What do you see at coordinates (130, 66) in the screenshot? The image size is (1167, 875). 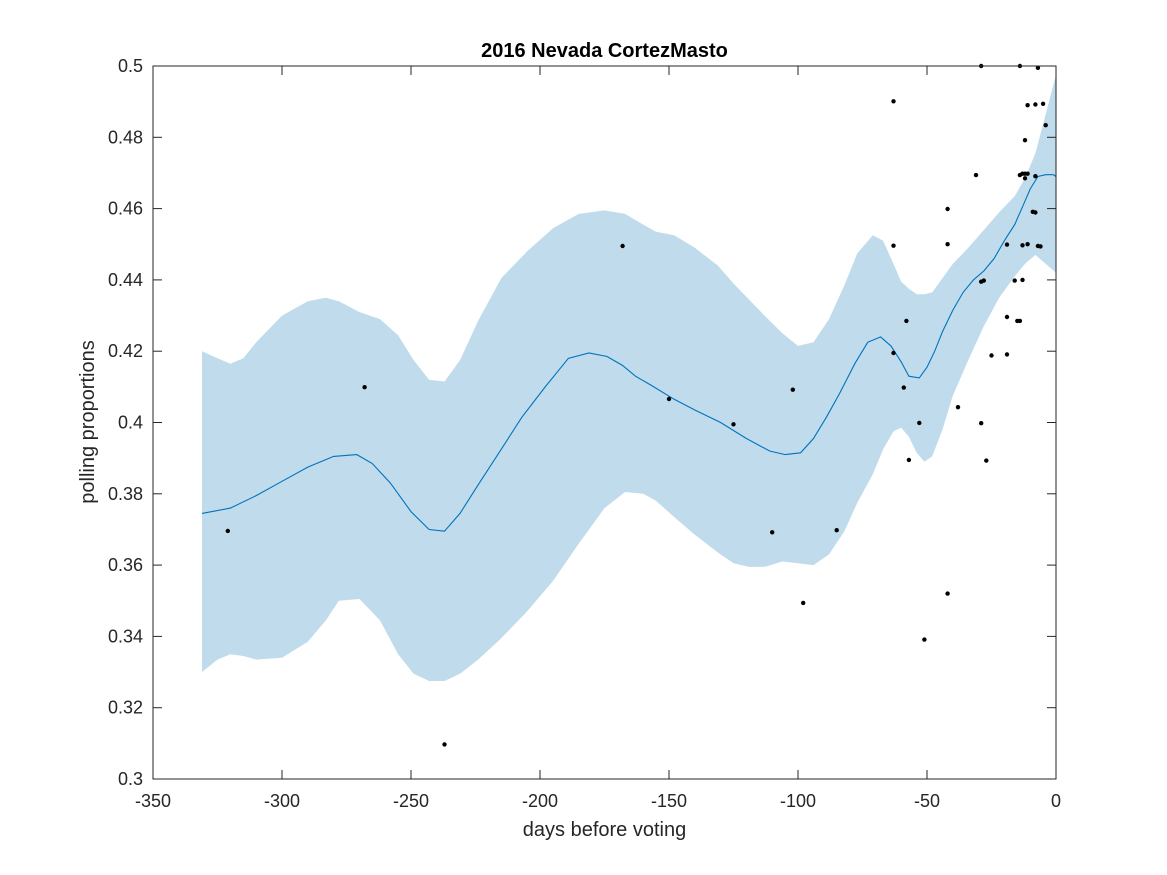 I see `y-tick-label: 0.5` at bounding box center [130, 66].